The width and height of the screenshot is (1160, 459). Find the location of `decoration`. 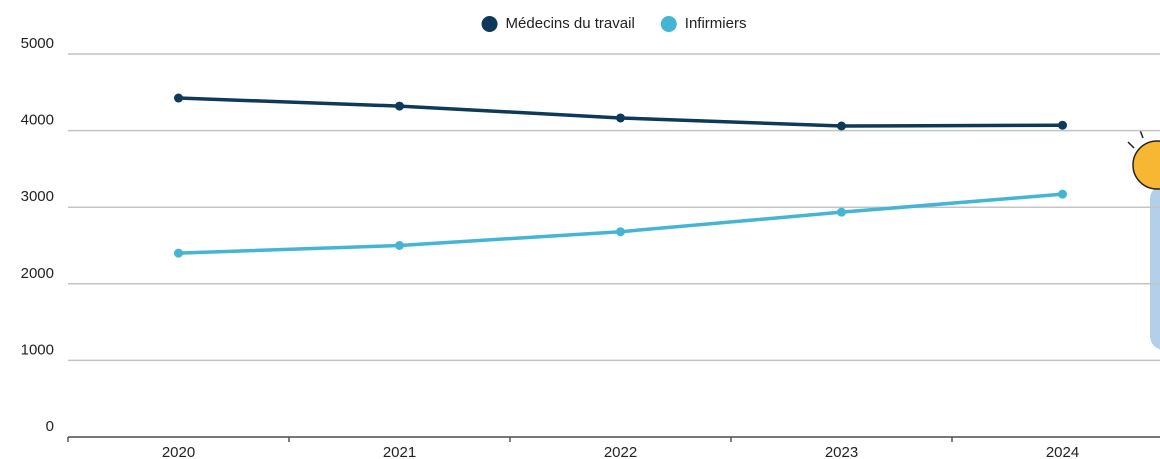

decoration is located at coordinates (1143, 239).